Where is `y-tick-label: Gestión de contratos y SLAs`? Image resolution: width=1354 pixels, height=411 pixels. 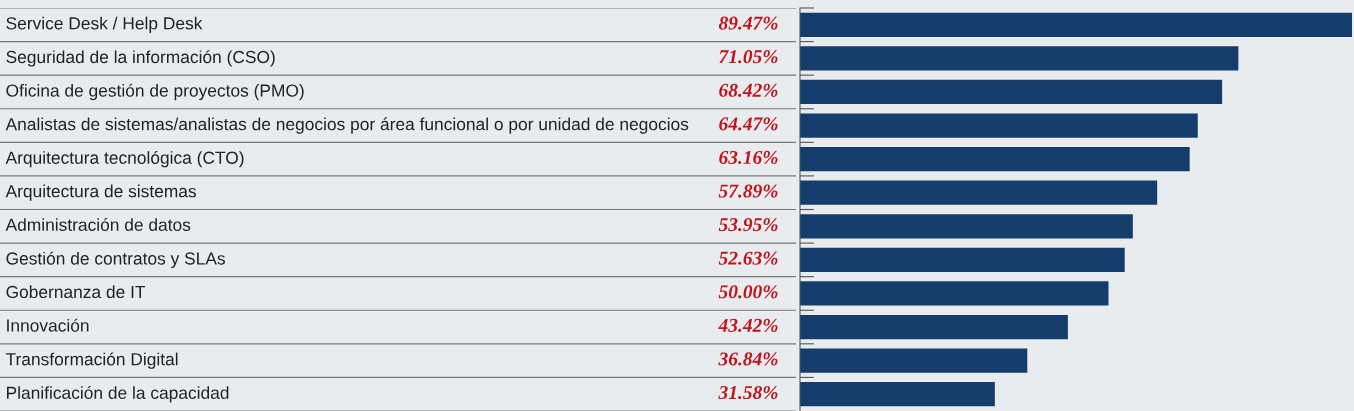 y-tick-label: Gestión de contratos y SLAs is located at coordinates (115, 260).